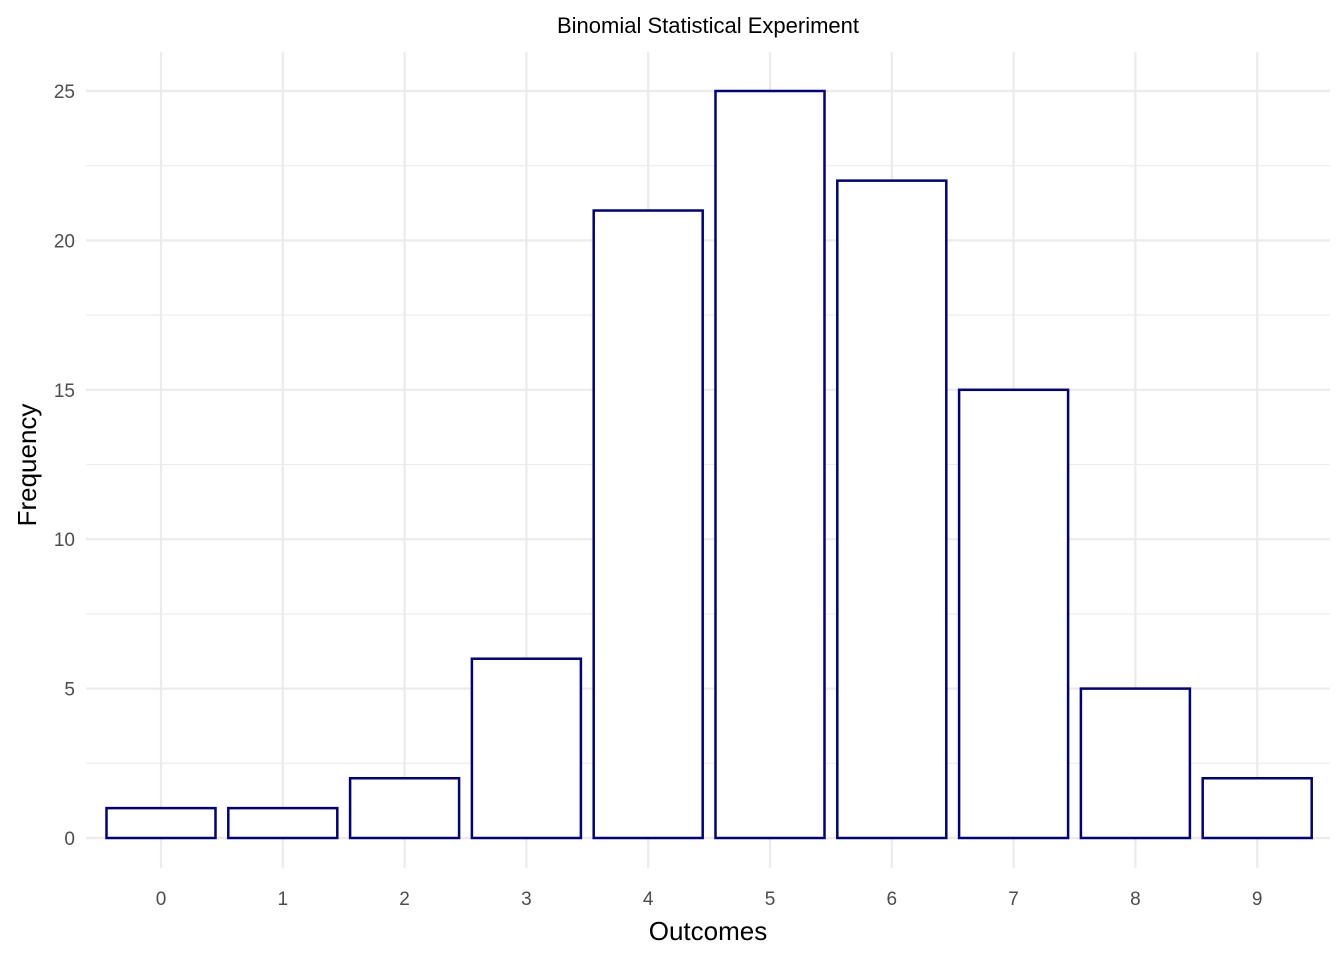  I want to click on y-tick-label: 20, so click(64, 241).